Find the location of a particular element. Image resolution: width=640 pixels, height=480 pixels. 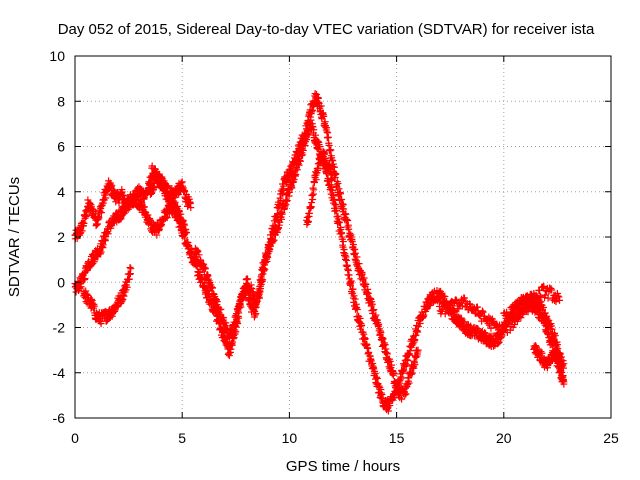

series-track-G is located at coordinates (534, 341).